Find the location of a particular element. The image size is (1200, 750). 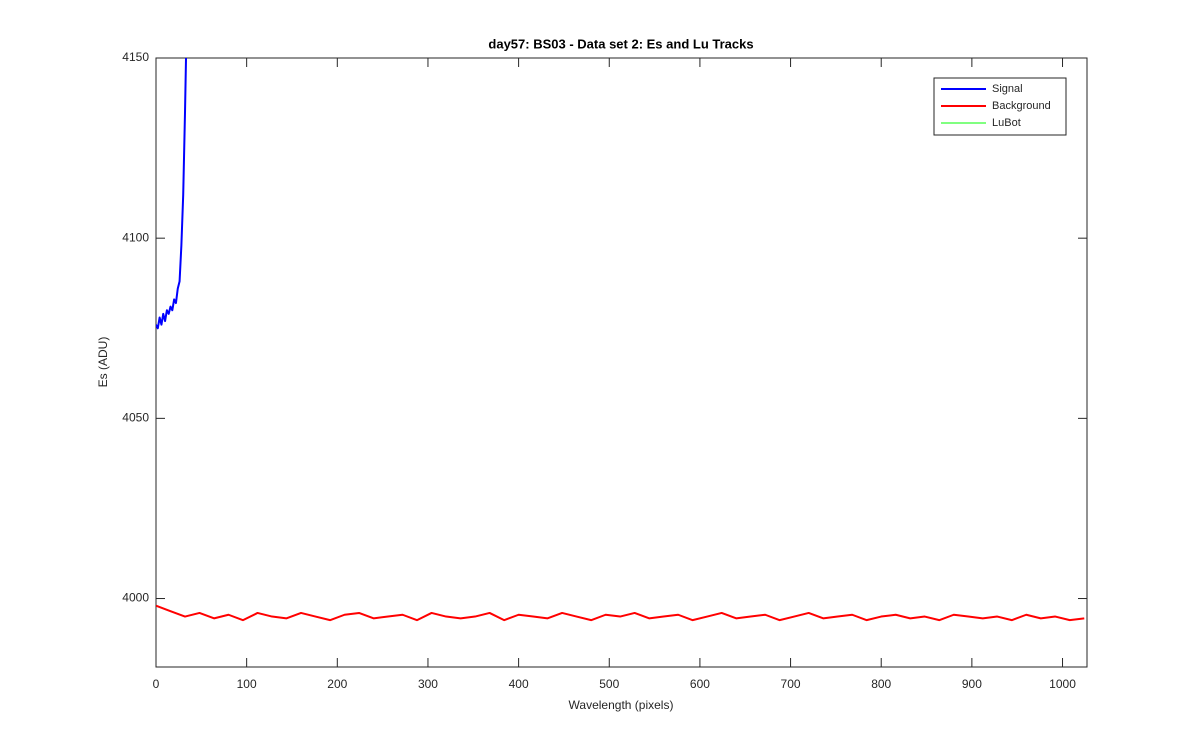

legend-label: LuBot is located at coordinates (1006, 123).